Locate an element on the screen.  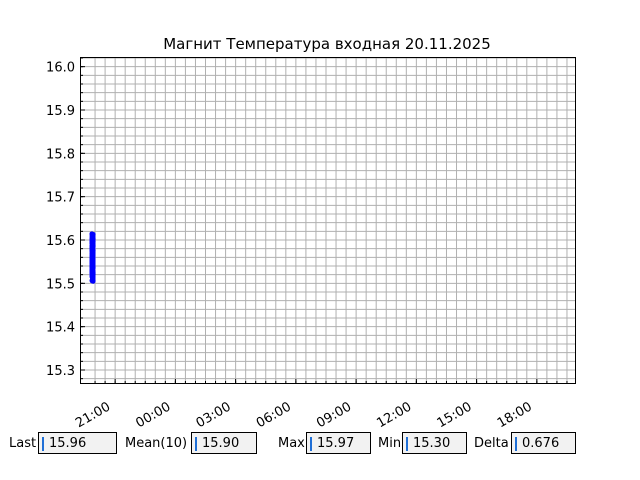
stat-label: Mean(10) is located at coordinates (156, 443).